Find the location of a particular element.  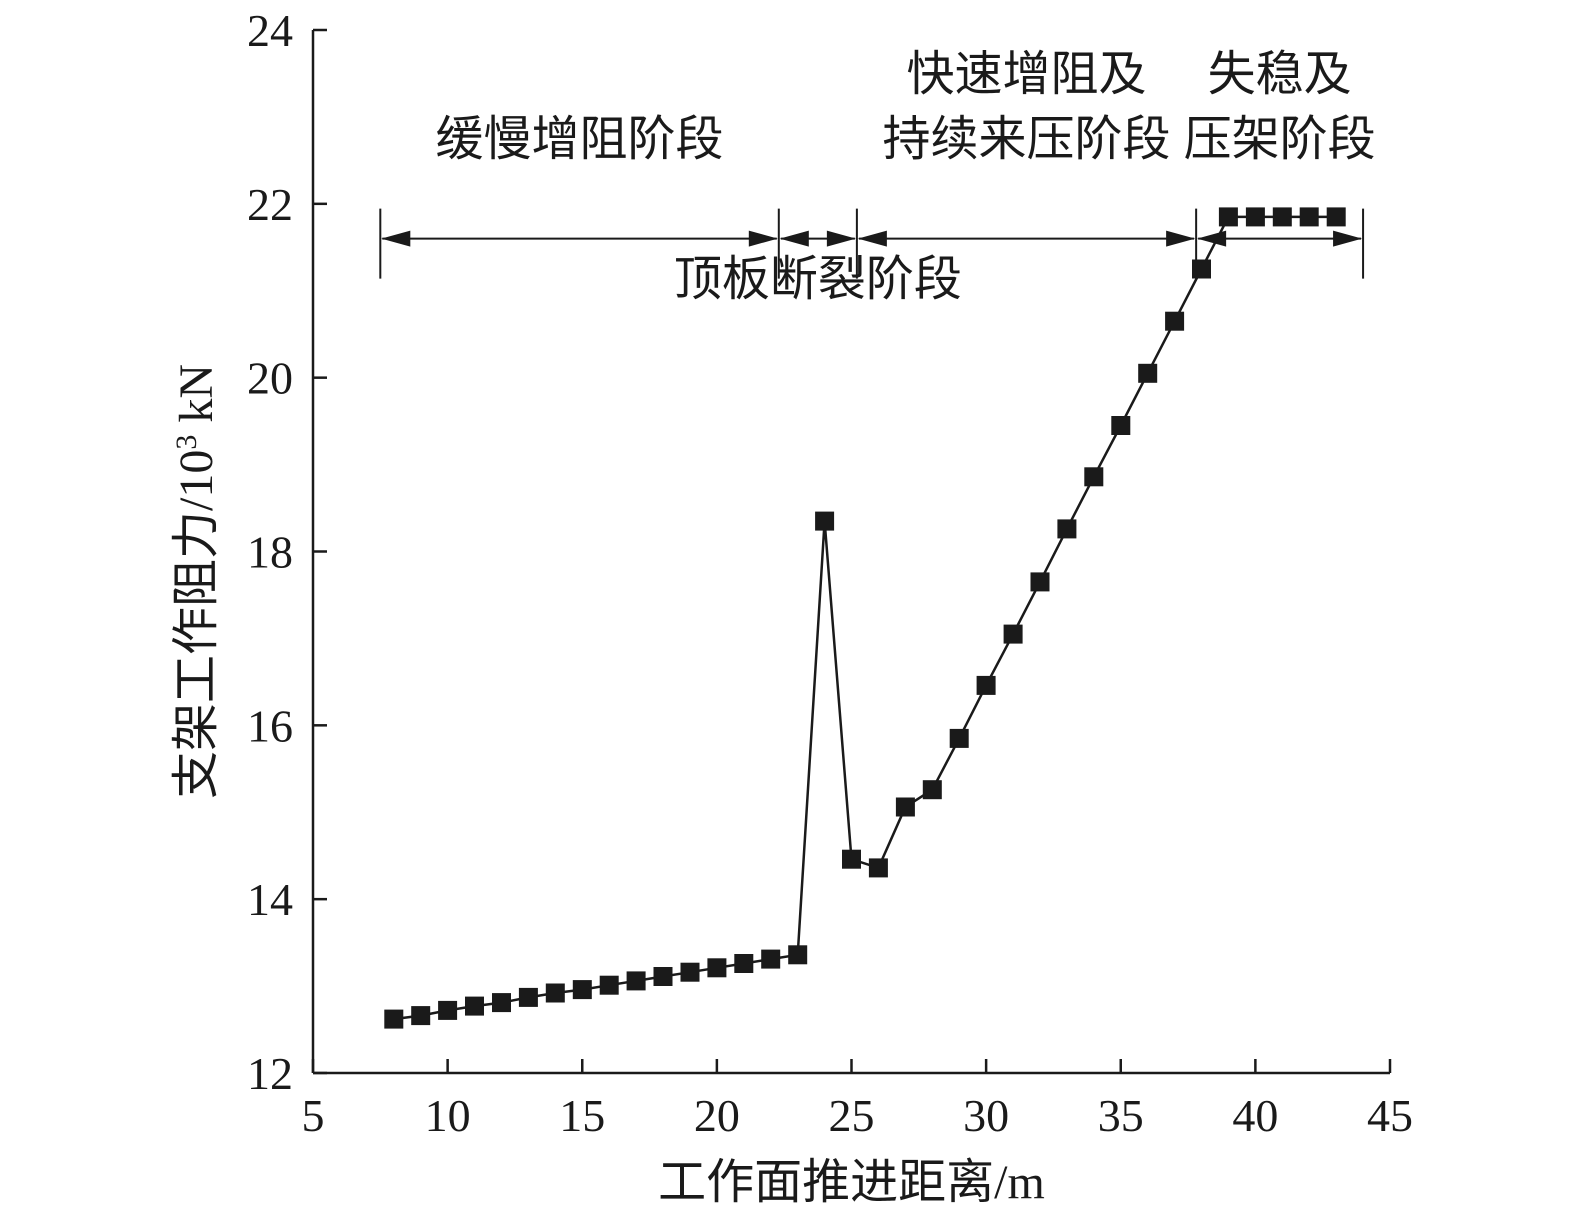

x-axis-ticks: 5 10 15 20 25 30 35 40 45 is located at coordinates (857, 1100).